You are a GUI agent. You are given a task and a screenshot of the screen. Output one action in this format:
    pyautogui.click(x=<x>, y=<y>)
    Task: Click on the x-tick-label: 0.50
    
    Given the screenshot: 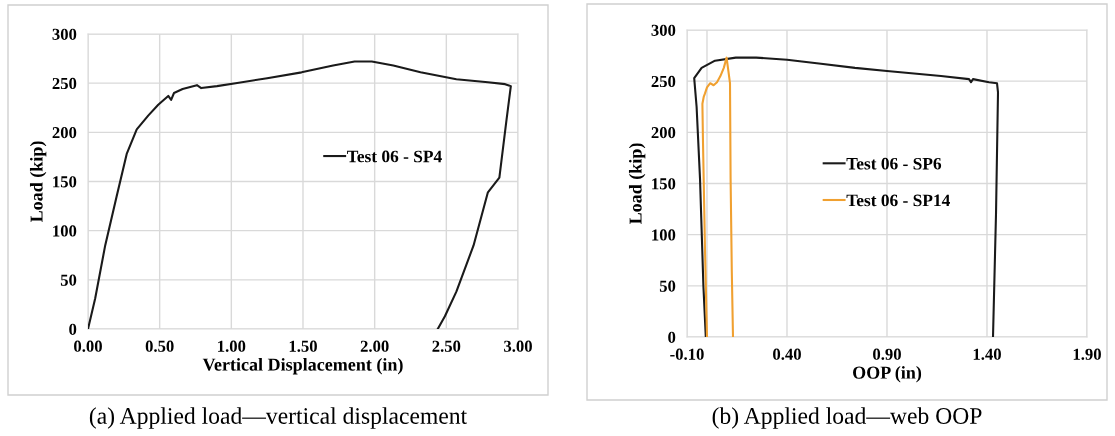 What is the action you would take?
    pyautogui.click(x=159, y=346)
    